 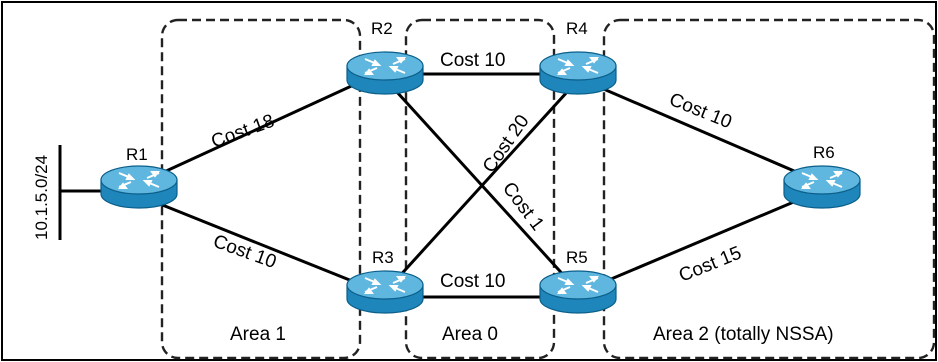 I want to click on cost-label-r2-r5: Cost 1, so click(x=523, y=206).